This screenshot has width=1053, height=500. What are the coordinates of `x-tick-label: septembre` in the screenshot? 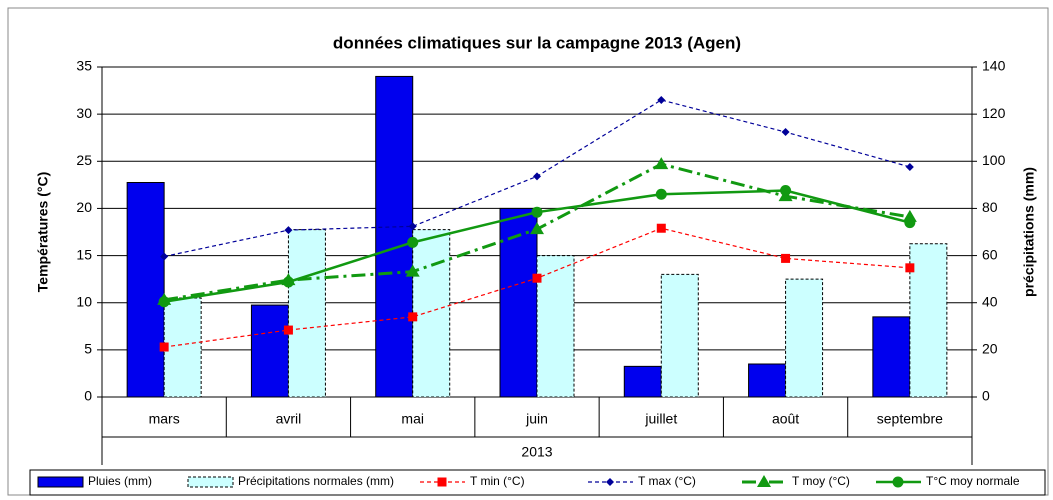 It's located at (910, 419).